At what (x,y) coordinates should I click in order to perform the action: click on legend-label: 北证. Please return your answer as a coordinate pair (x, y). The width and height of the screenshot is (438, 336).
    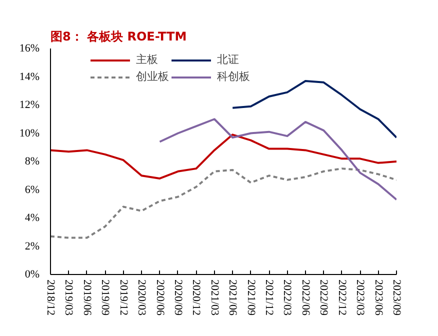
    Looking at the image, I should click on (228, 59).